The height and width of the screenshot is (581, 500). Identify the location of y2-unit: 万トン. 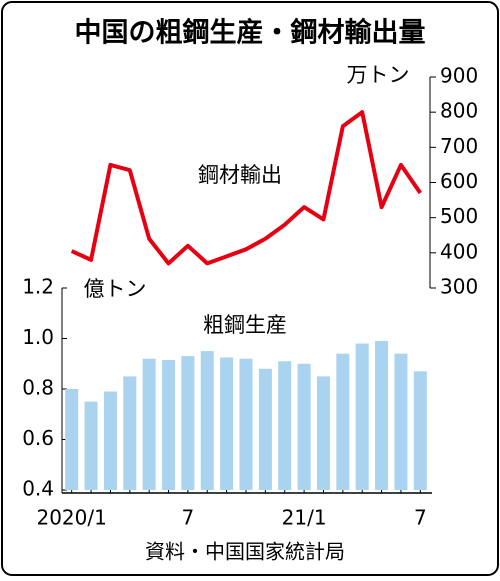
(378, 75).